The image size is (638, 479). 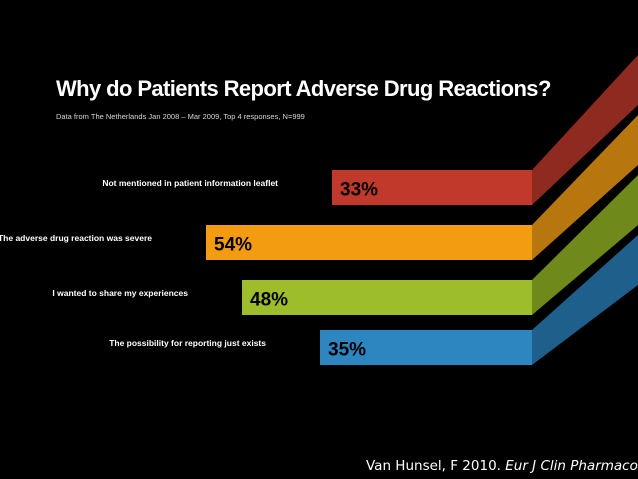 I want to click on source-author: Van Hunsel, F 2010., so click(x=433, y=466).